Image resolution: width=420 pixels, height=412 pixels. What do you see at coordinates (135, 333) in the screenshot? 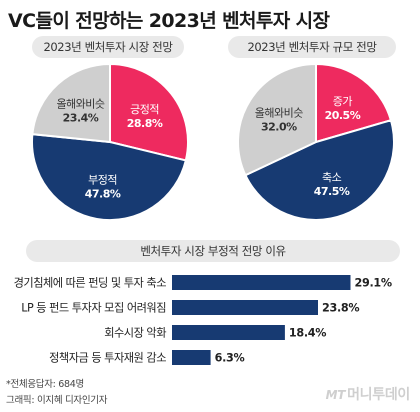
I see `bar-category-label-2: 회수시장 악화` at bounding box center [135, 333].